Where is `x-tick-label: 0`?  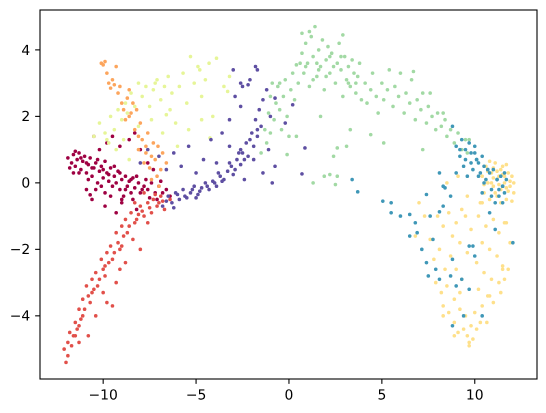 x-tick-label: 0 is located at coordinates (289, 395).